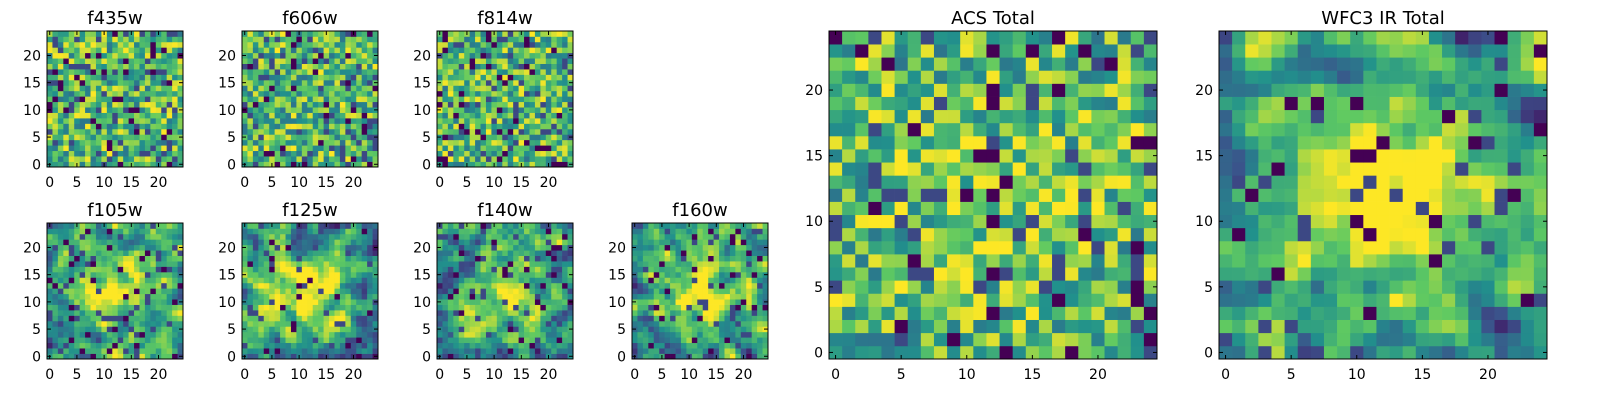 The image size is (1600, 400). Describe the element at coordinates (227, 303) in the screenshot. I see `y-tick-label: 10` at that location.